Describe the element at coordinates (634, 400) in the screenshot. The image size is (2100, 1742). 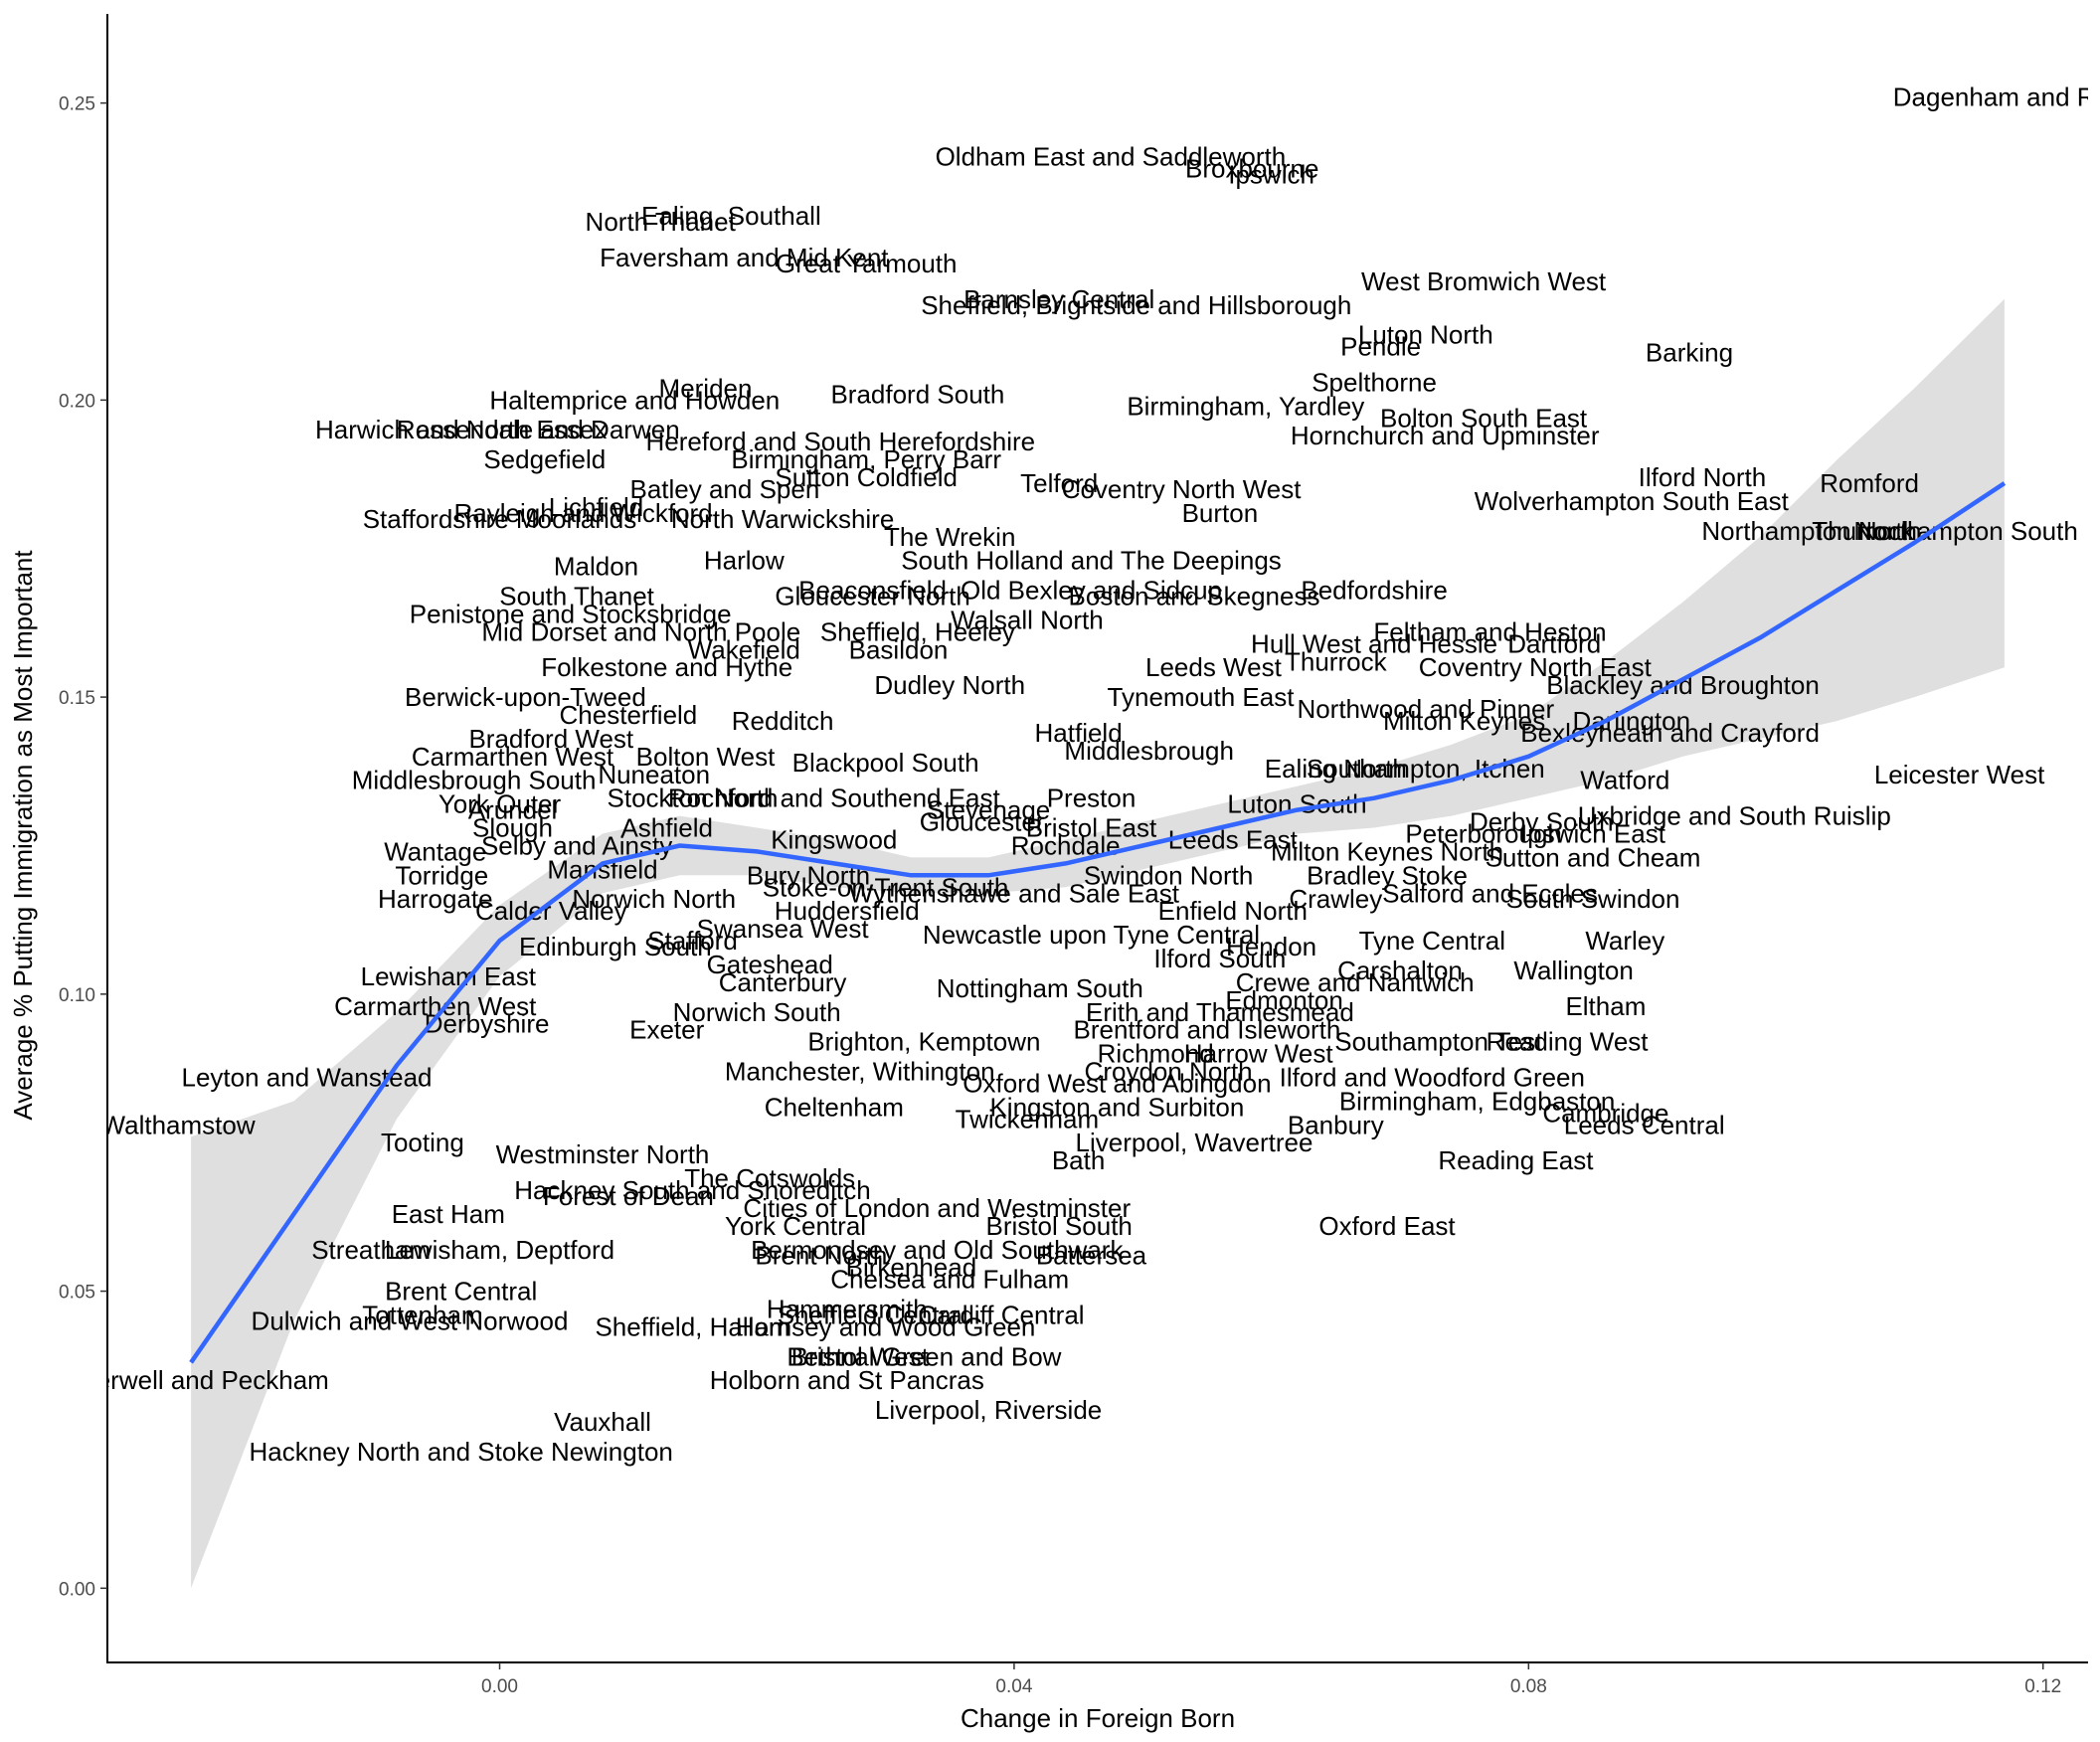
I see `point-label: Haltemprice and Howden` at that location.